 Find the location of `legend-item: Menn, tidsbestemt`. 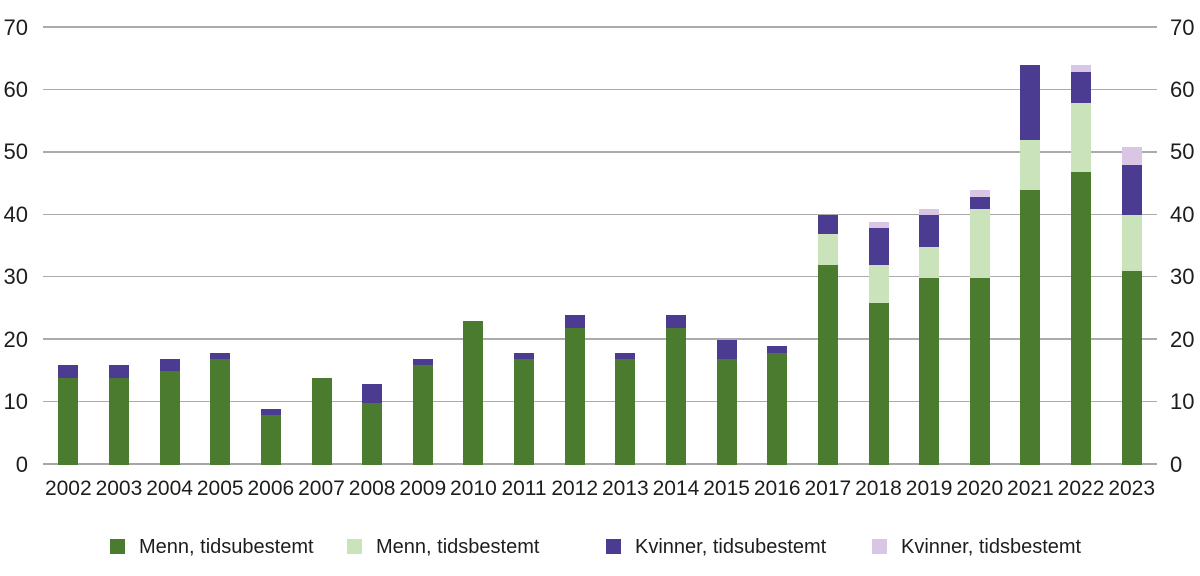

legend-item: Menn, tidsbestemt is located at coordinates (443, 549).